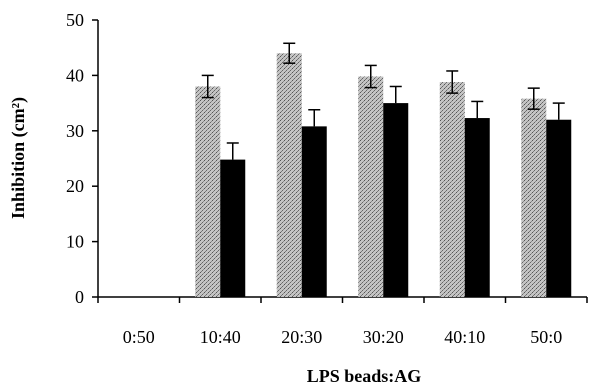 Image resolution: width=597 pixels, height=387 pixels. I want to click on y-tick-label: 40, so click(75, 75).